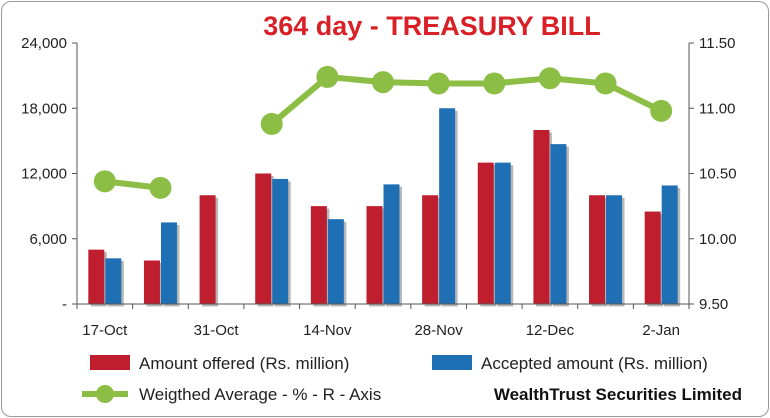 The width and height of the screenshot is (770, 418). I want to click on legend-label-weighted: Weigthed Average - % - R - Axis, so click(260, 394).